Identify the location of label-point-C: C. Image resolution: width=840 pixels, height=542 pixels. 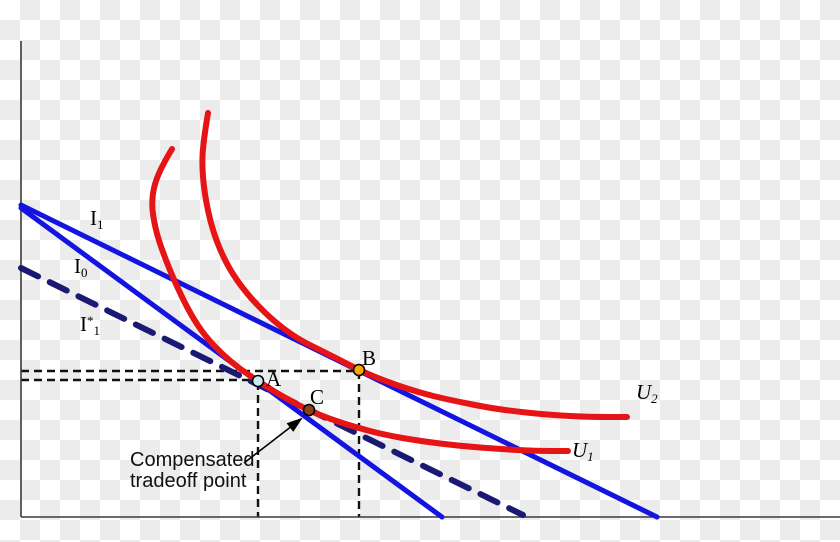
(317, 397).